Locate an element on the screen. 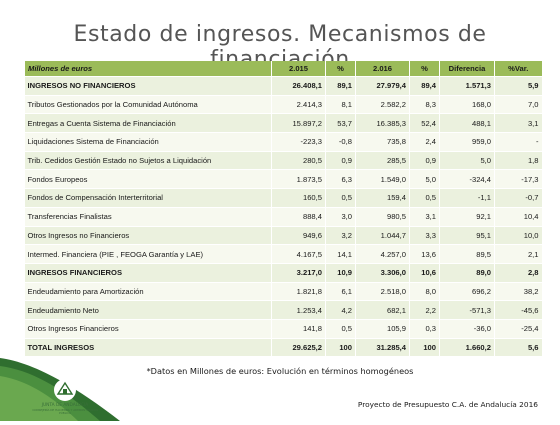 This screenshot has width=560, height=425. cell-v2016: 682,1 is located at coordinates (382, 310).